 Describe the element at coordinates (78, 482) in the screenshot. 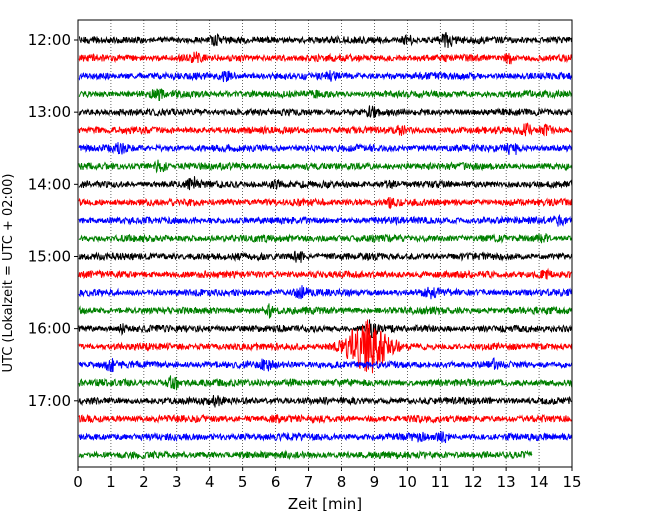

I see `x-tick-label: 0` at that location.